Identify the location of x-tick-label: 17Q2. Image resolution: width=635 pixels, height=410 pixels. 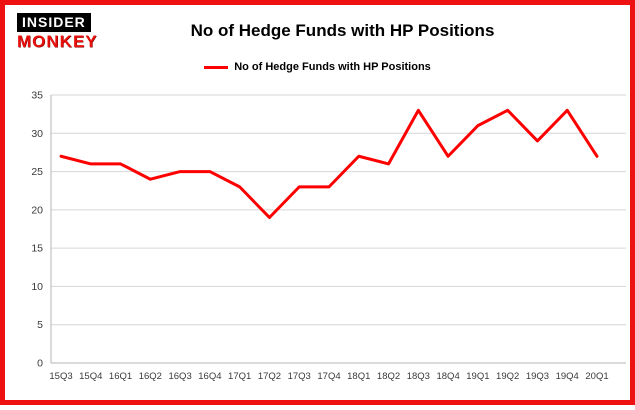
(269, 376).